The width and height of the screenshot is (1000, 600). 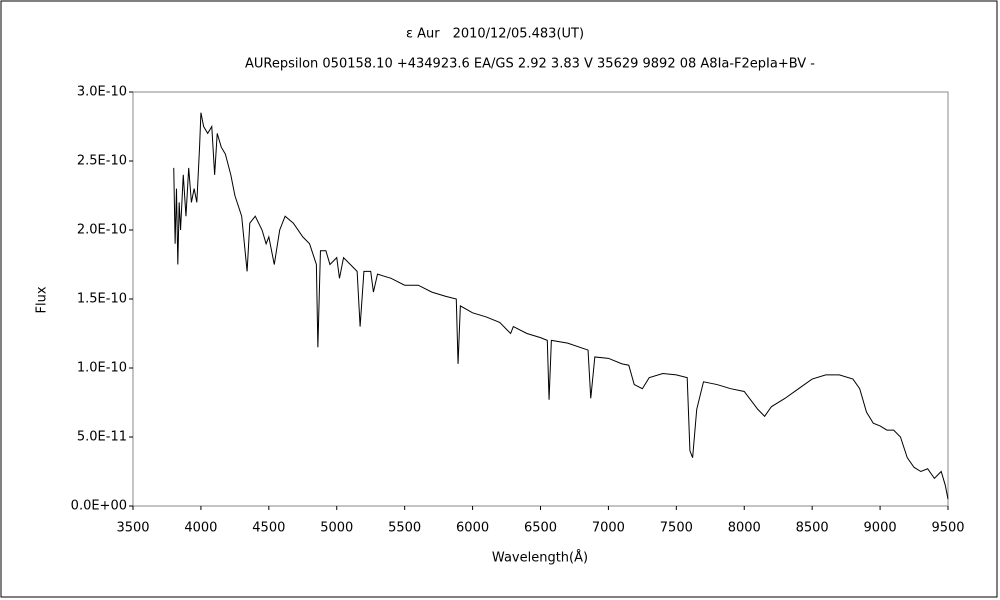 What do you see at coordinates (200, 528) in the screenshot?
I see `x-tick-label: 4000` at bounding box center [200, 528].